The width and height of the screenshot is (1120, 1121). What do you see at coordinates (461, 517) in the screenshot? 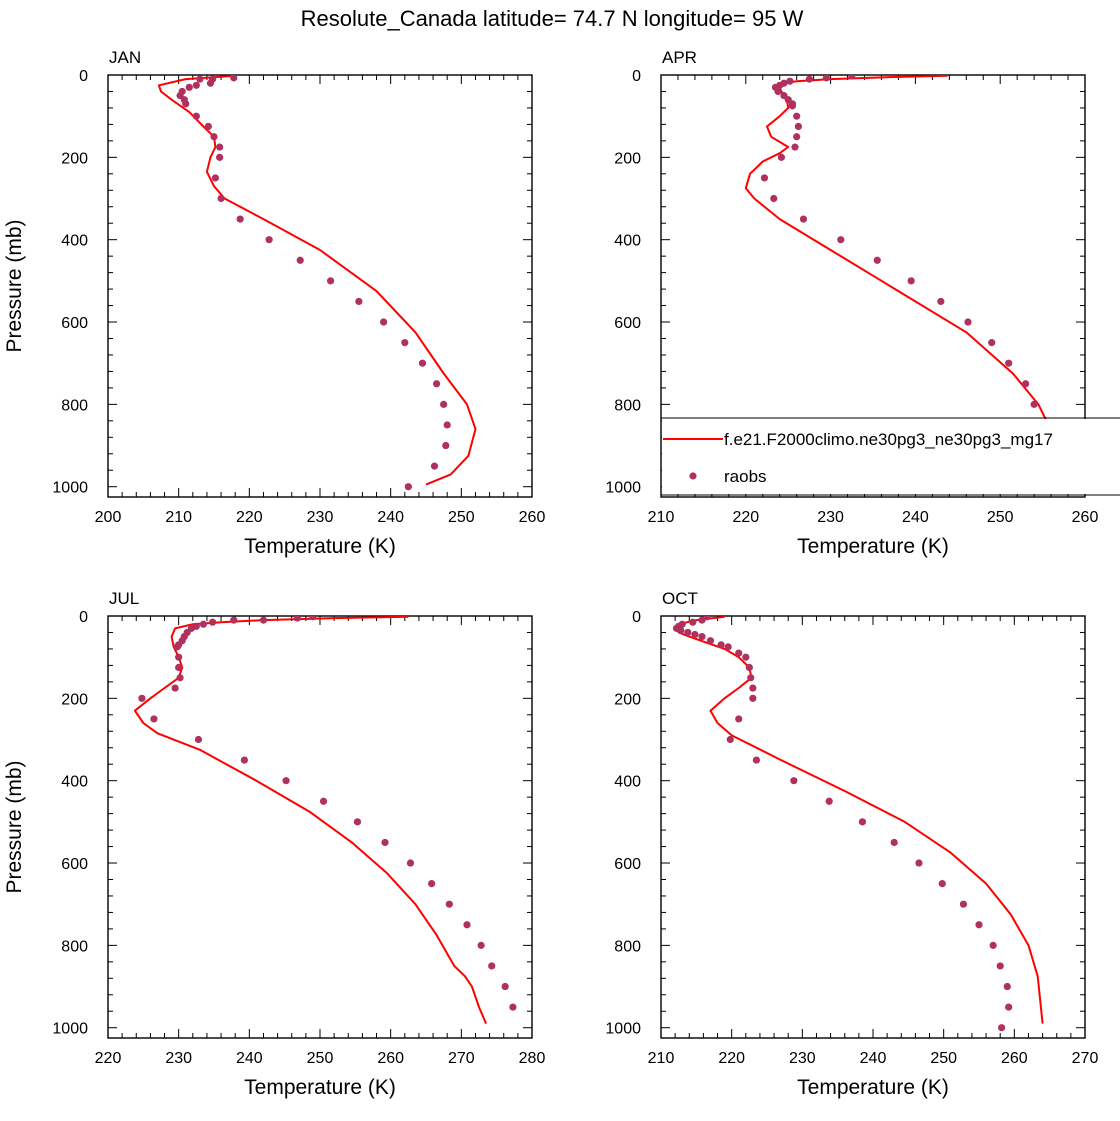
I see `x-tick-label: 250` at bounding box center [461, 517].